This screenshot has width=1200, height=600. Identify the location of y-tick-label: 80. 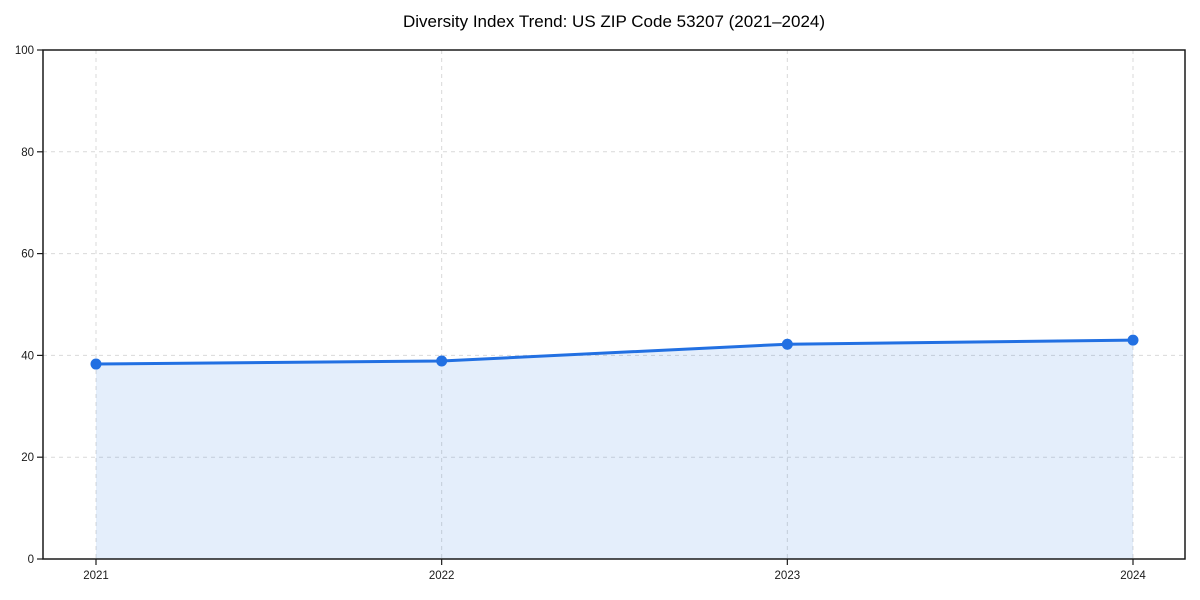
(27, 153).